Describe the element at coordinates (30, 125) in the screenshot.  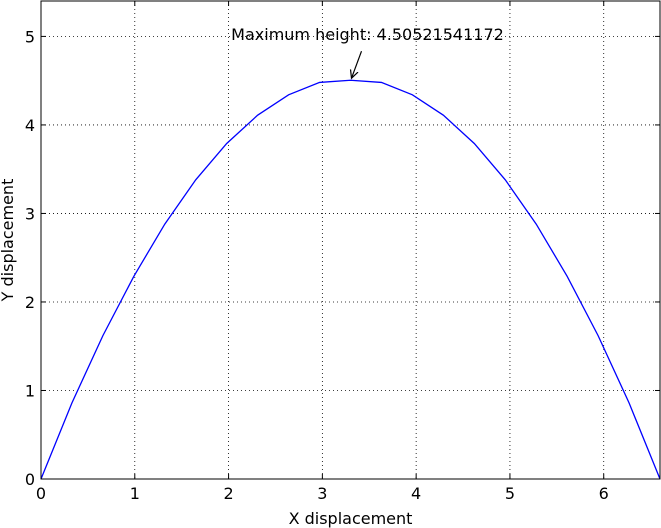
I see `y-tick-label: 4` at that location.